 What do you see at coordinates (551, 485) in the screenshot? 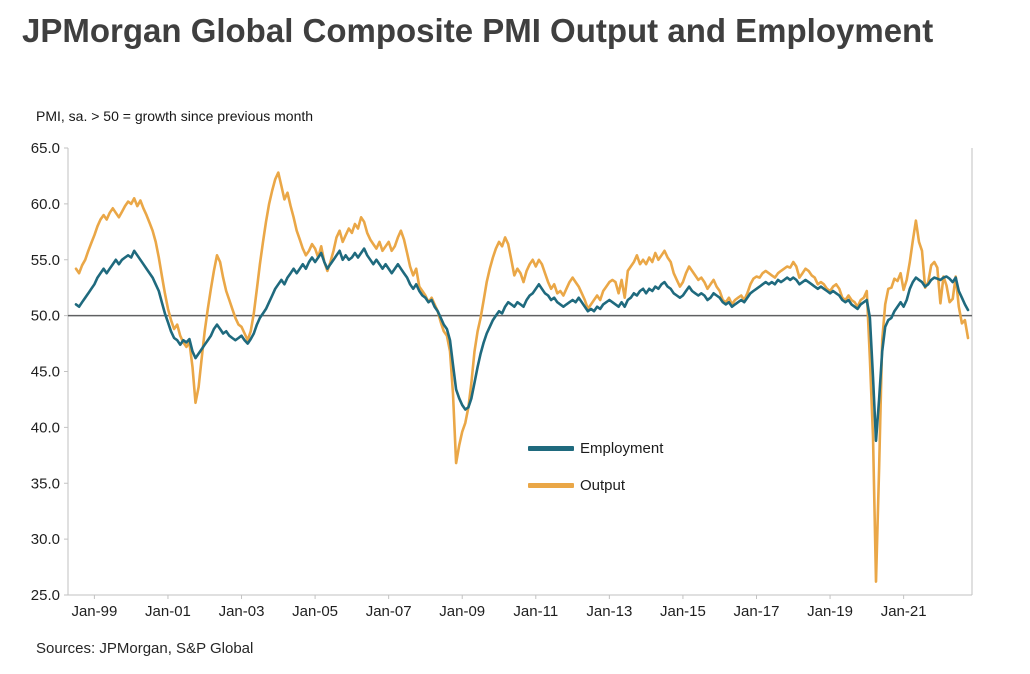
I see `output-line-swatch` at bounding box center [551, 485].